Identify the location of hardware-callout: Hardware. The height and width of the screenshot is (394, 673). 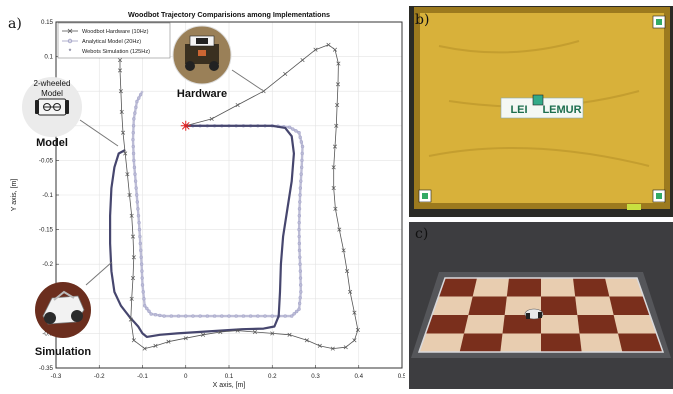
(202, 62).